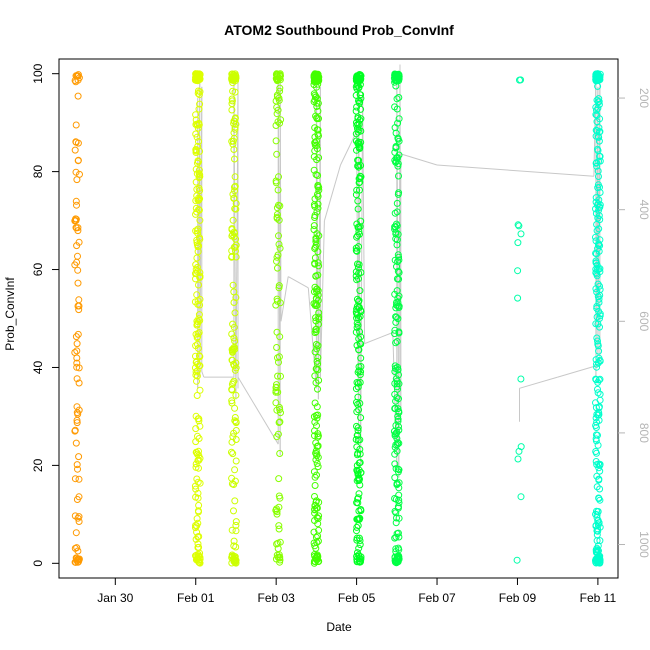 Image resolution: width=650 pixels, height=650 pixels. What do you see at coordinates (115, 598) in the screenshot?
I see `x-tick-label: Jan 30` at bounding box center [115, 598].